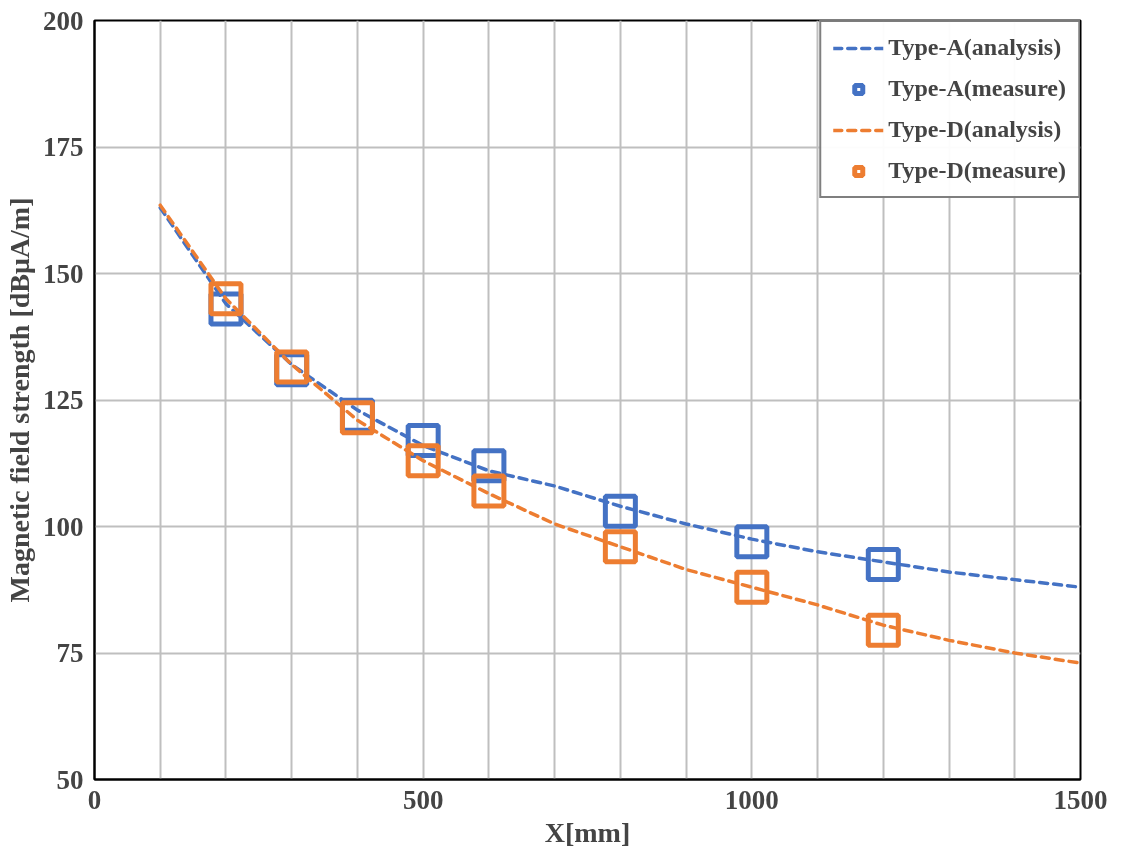  I want to click on legend-label: Type-A(measure), so click(977, 88).